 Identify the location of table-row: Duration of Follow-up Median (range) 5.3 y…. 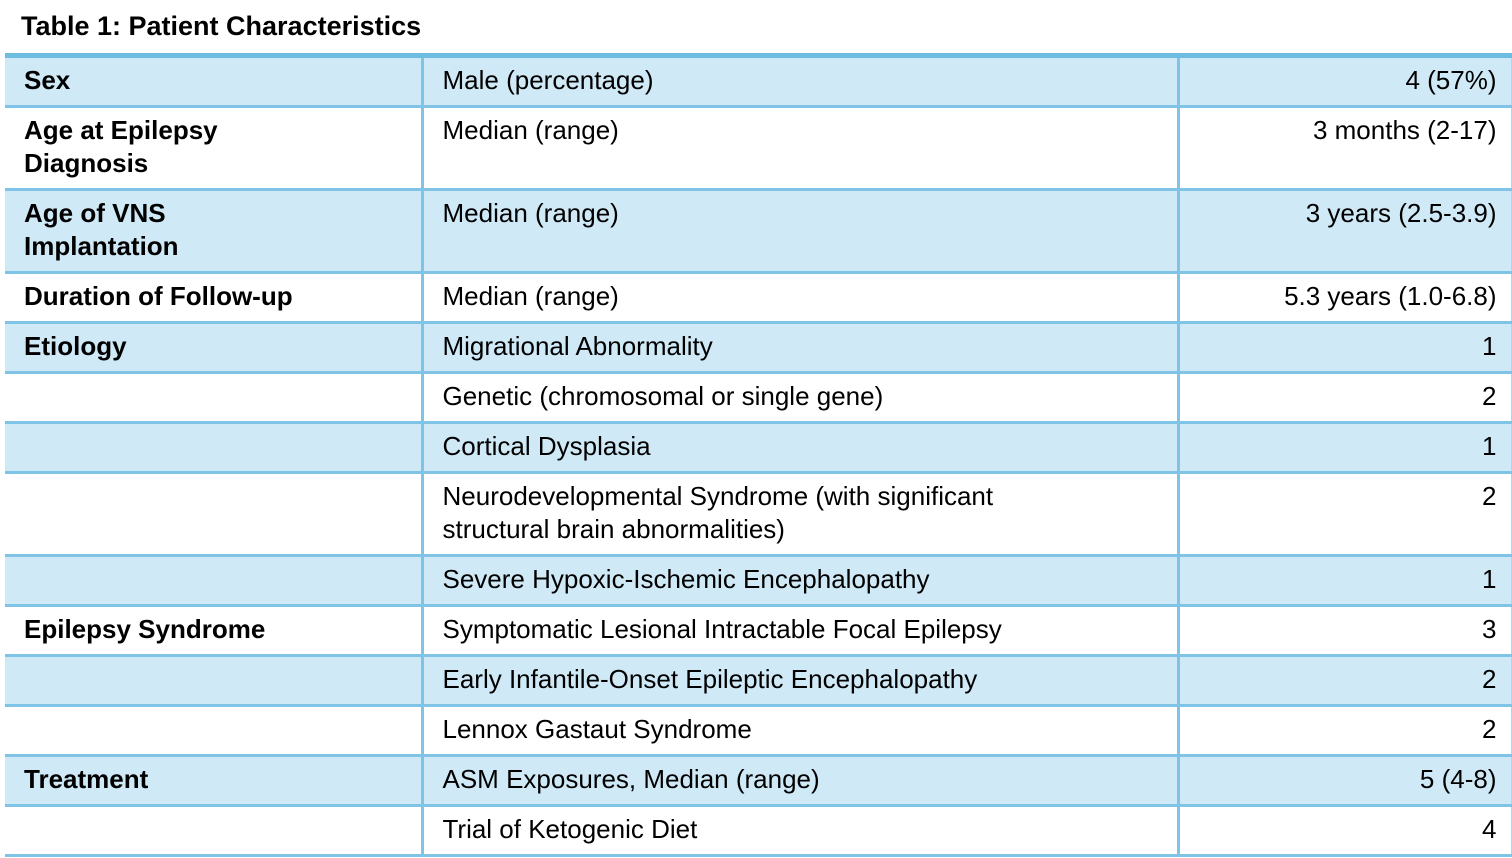
(758, 298).